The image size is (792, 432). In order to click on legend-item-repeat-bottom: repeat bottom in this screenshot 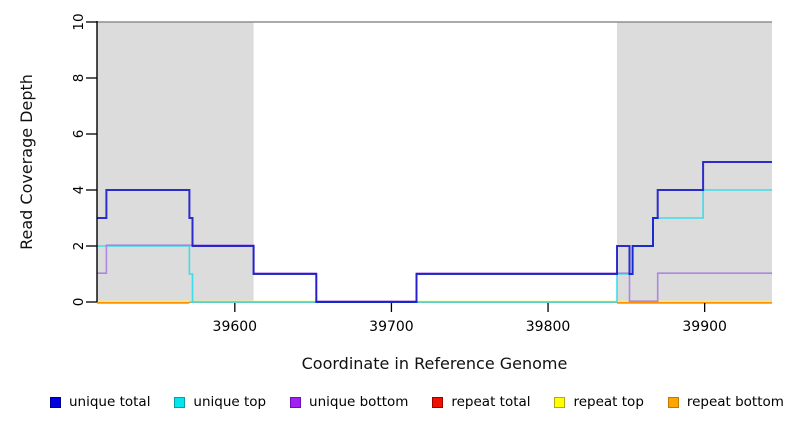, I will do `click(725, 402)`.